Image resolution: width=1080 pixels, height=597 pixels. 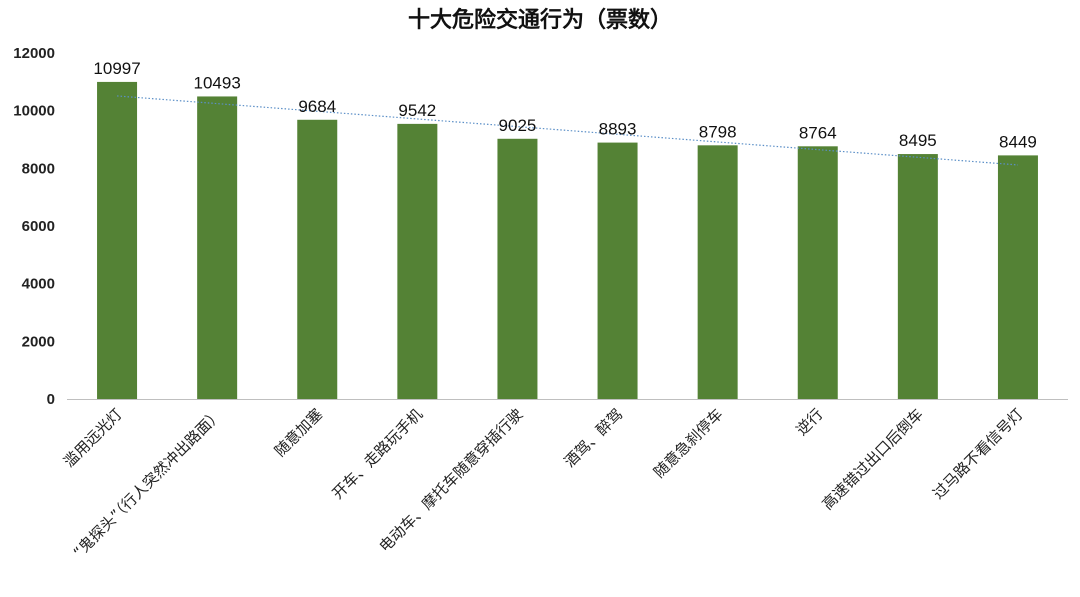 I want to click on chart-title: 十大危险交通行为（票数）, so click(x=540, y=20).